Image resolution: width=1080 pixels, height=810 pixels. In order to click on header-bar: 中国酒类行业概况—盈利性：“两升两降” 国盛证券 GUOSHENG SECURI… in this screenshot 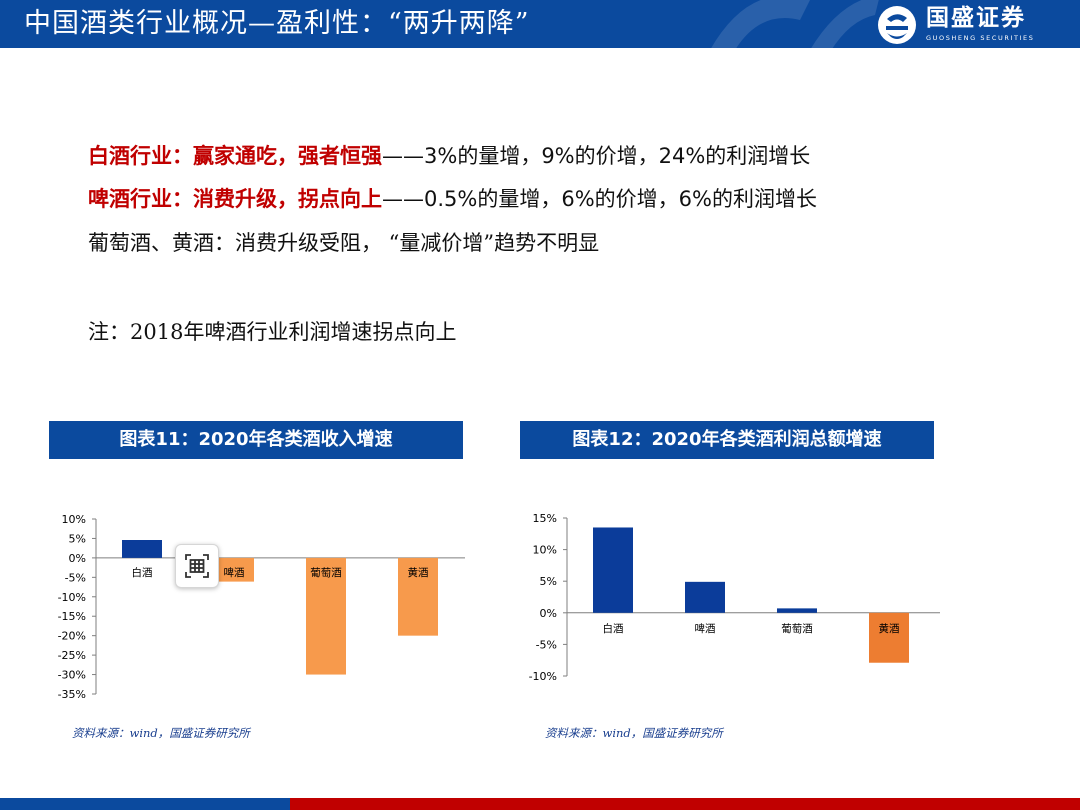, I will do `click(540, 26)`.